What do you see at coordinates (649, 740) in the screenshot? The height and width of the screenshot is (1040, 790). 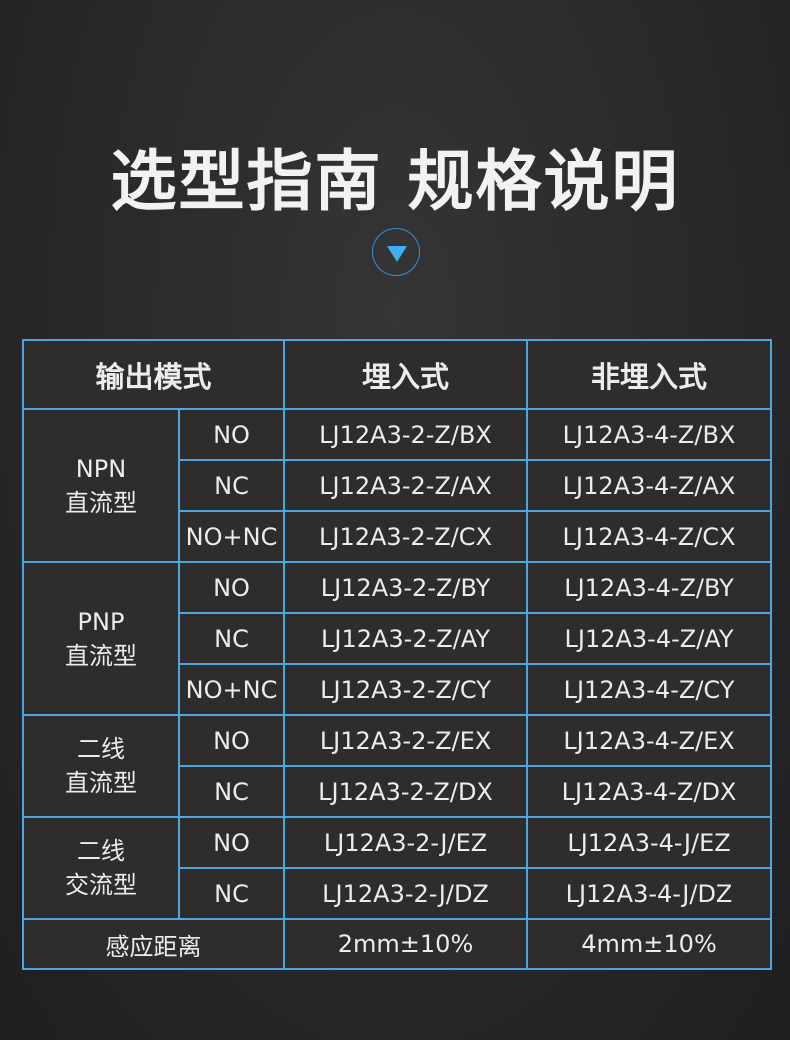 I see `non-embedded-model-cell: LJ12A3-4-Z/EX` at bounding box center [649, 740].